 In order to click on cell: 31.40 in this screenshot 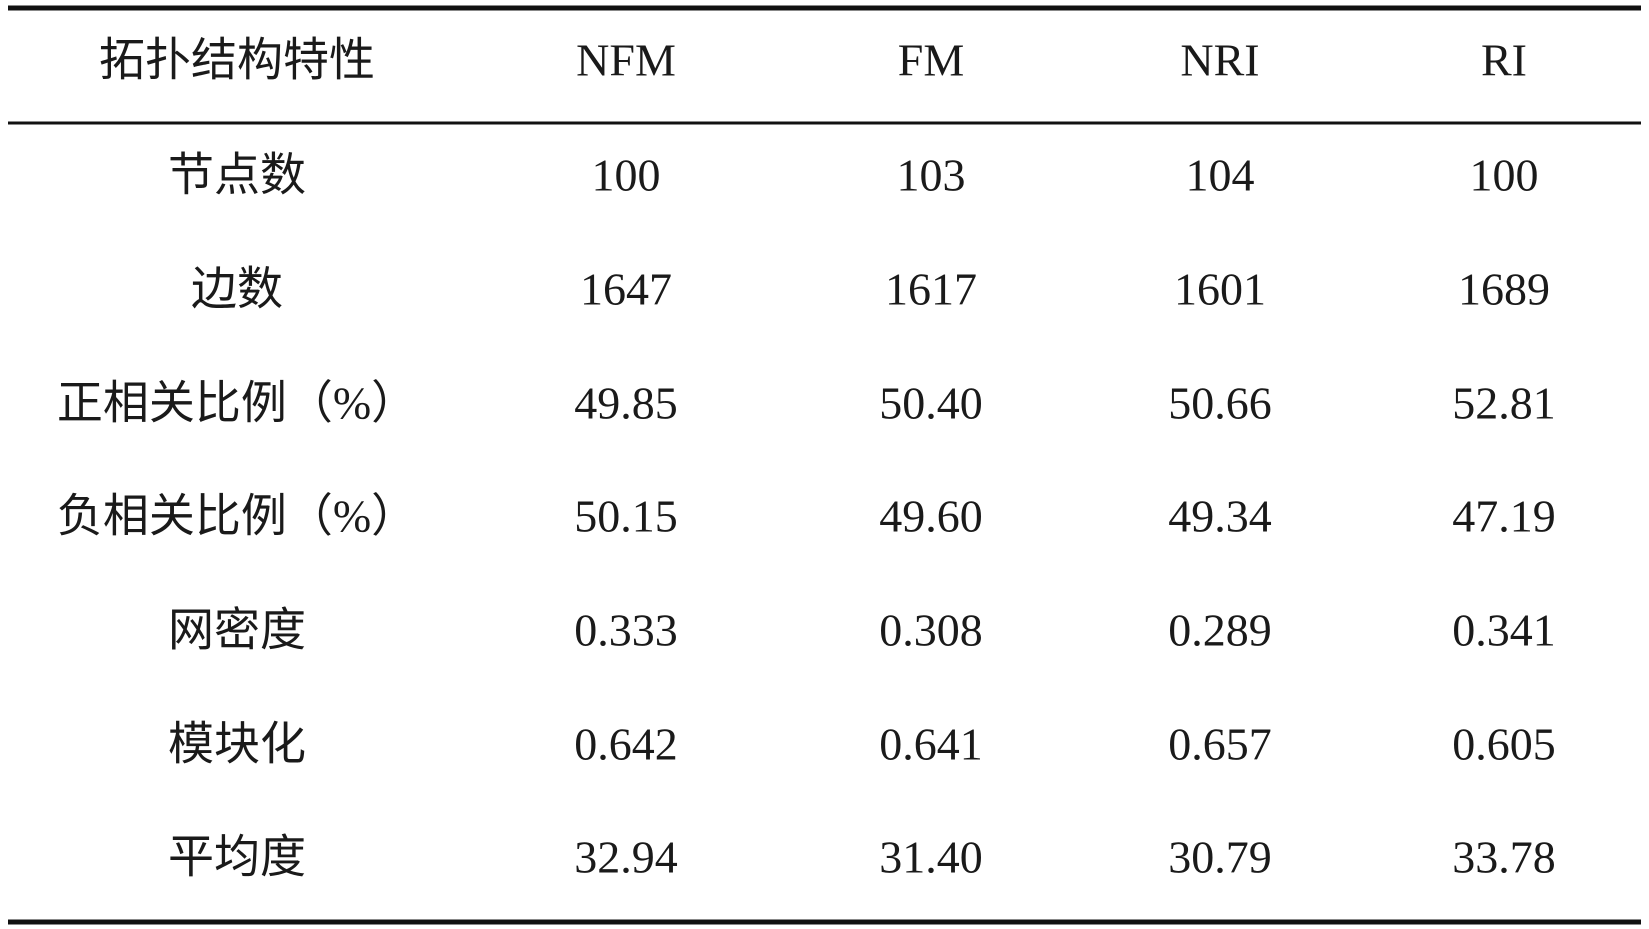, I will do `click(931, 857)`.